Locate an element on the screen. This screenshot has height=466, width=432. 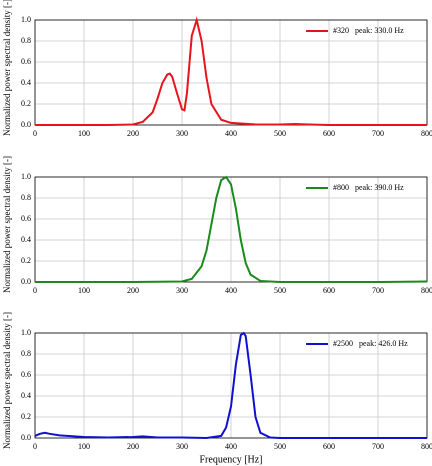
legend-label: #320 peak: 330.0 Hz is located at coordinates (368, 30).